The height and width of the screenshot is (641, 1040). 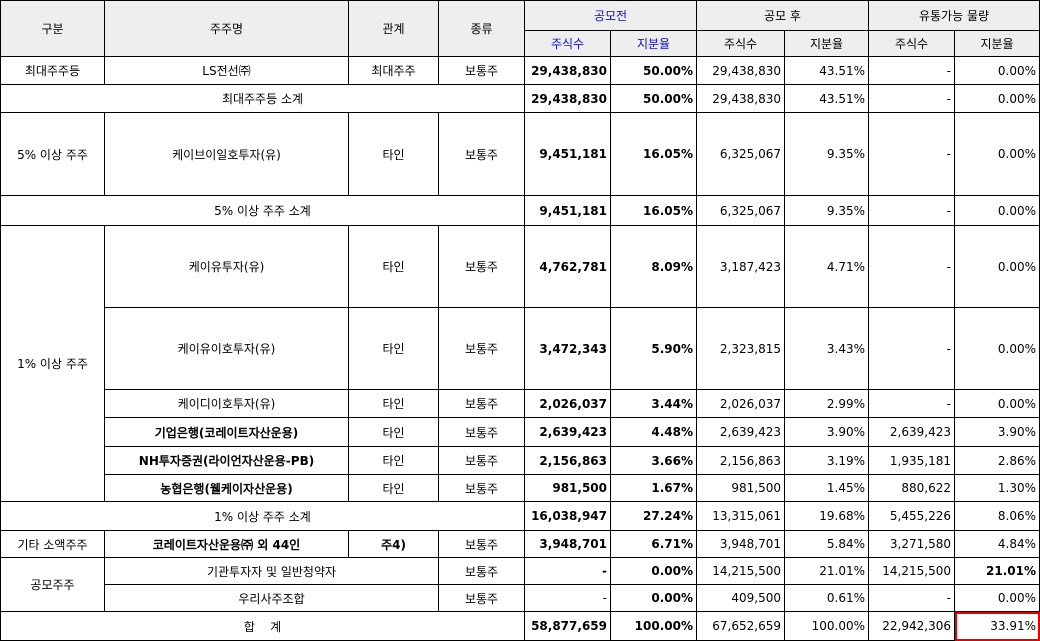 I want to click on post-shares: 3,948,701, so click(x=740, y=544).